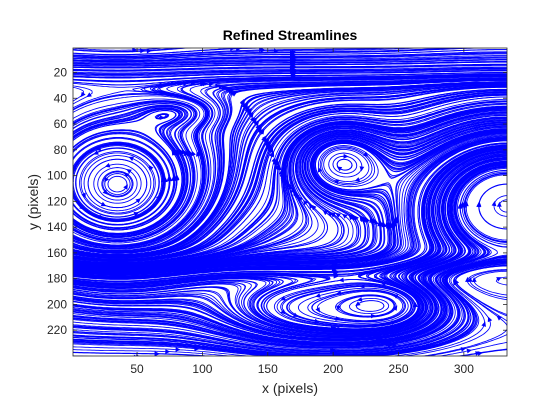  What do you see at coordinates (57, 330) in the screenshot?
I see `y-tick-label: 220` at bounding box center [57, 330].